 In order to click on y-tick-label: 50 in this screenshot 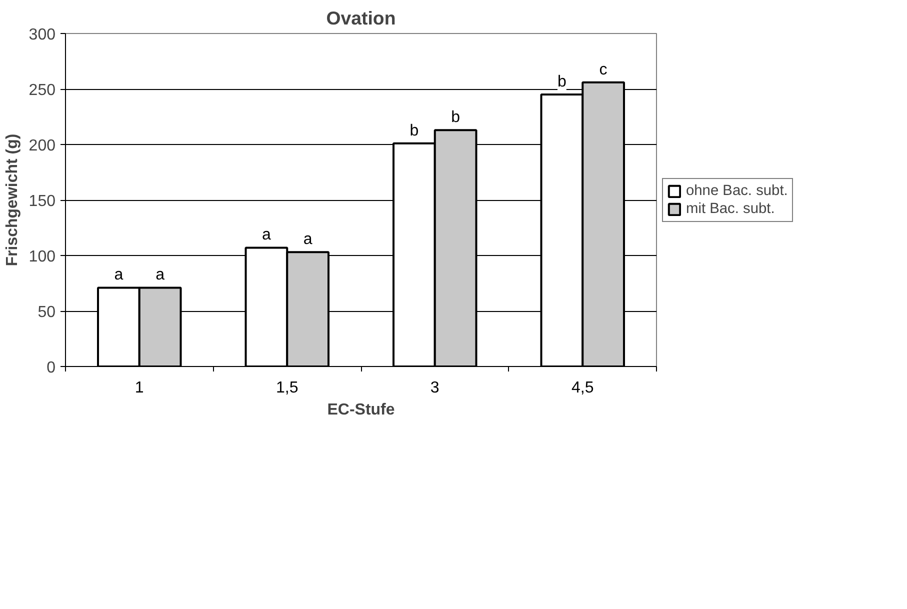, I will do `click(47, 312)`.